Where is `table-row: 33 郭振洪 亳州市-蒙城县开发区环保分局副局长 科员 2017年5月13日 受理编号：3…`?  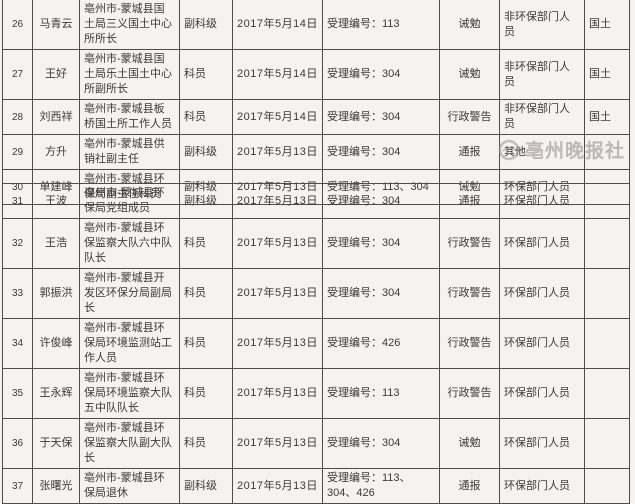 table-row: 33 郭振洪 亳州市-蒙城县开发区环保分局副局长 科员 2017年5月13日 受理编号：3… is located at coordinates (316, 293).